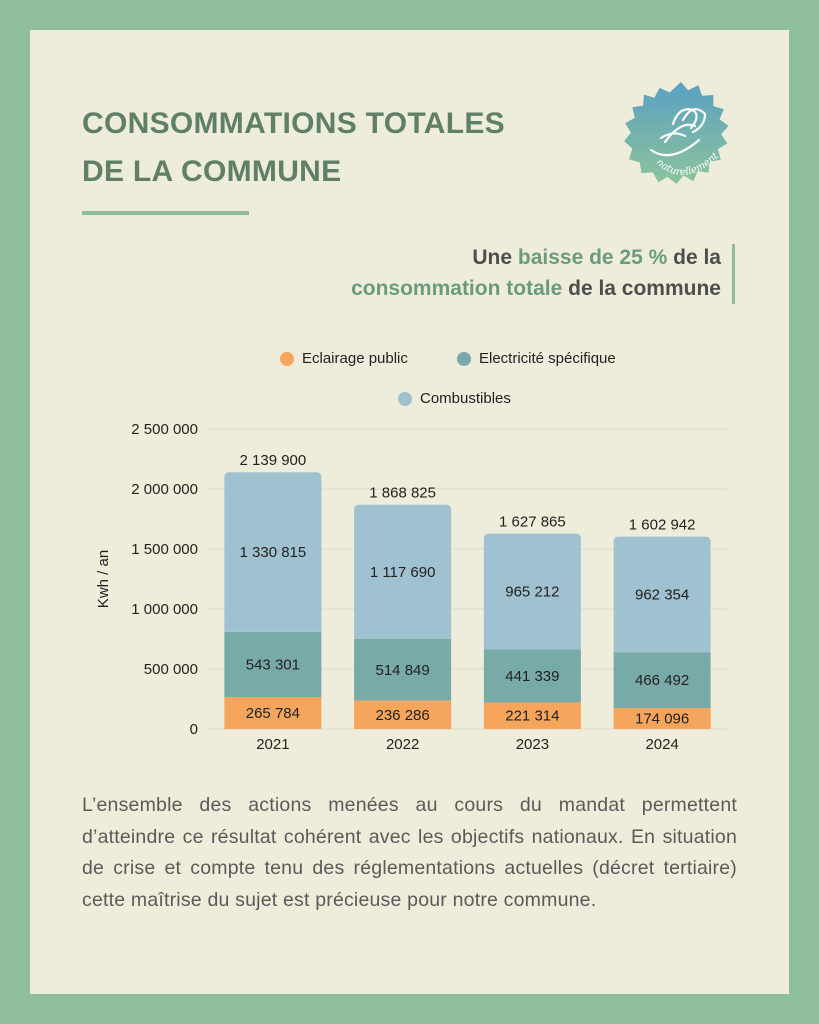 This screenshot has width=819, height=1024. Describe the element at coordinates (171, 669) in the screenshot. I see `y-tick-label: 500 000` at that location.